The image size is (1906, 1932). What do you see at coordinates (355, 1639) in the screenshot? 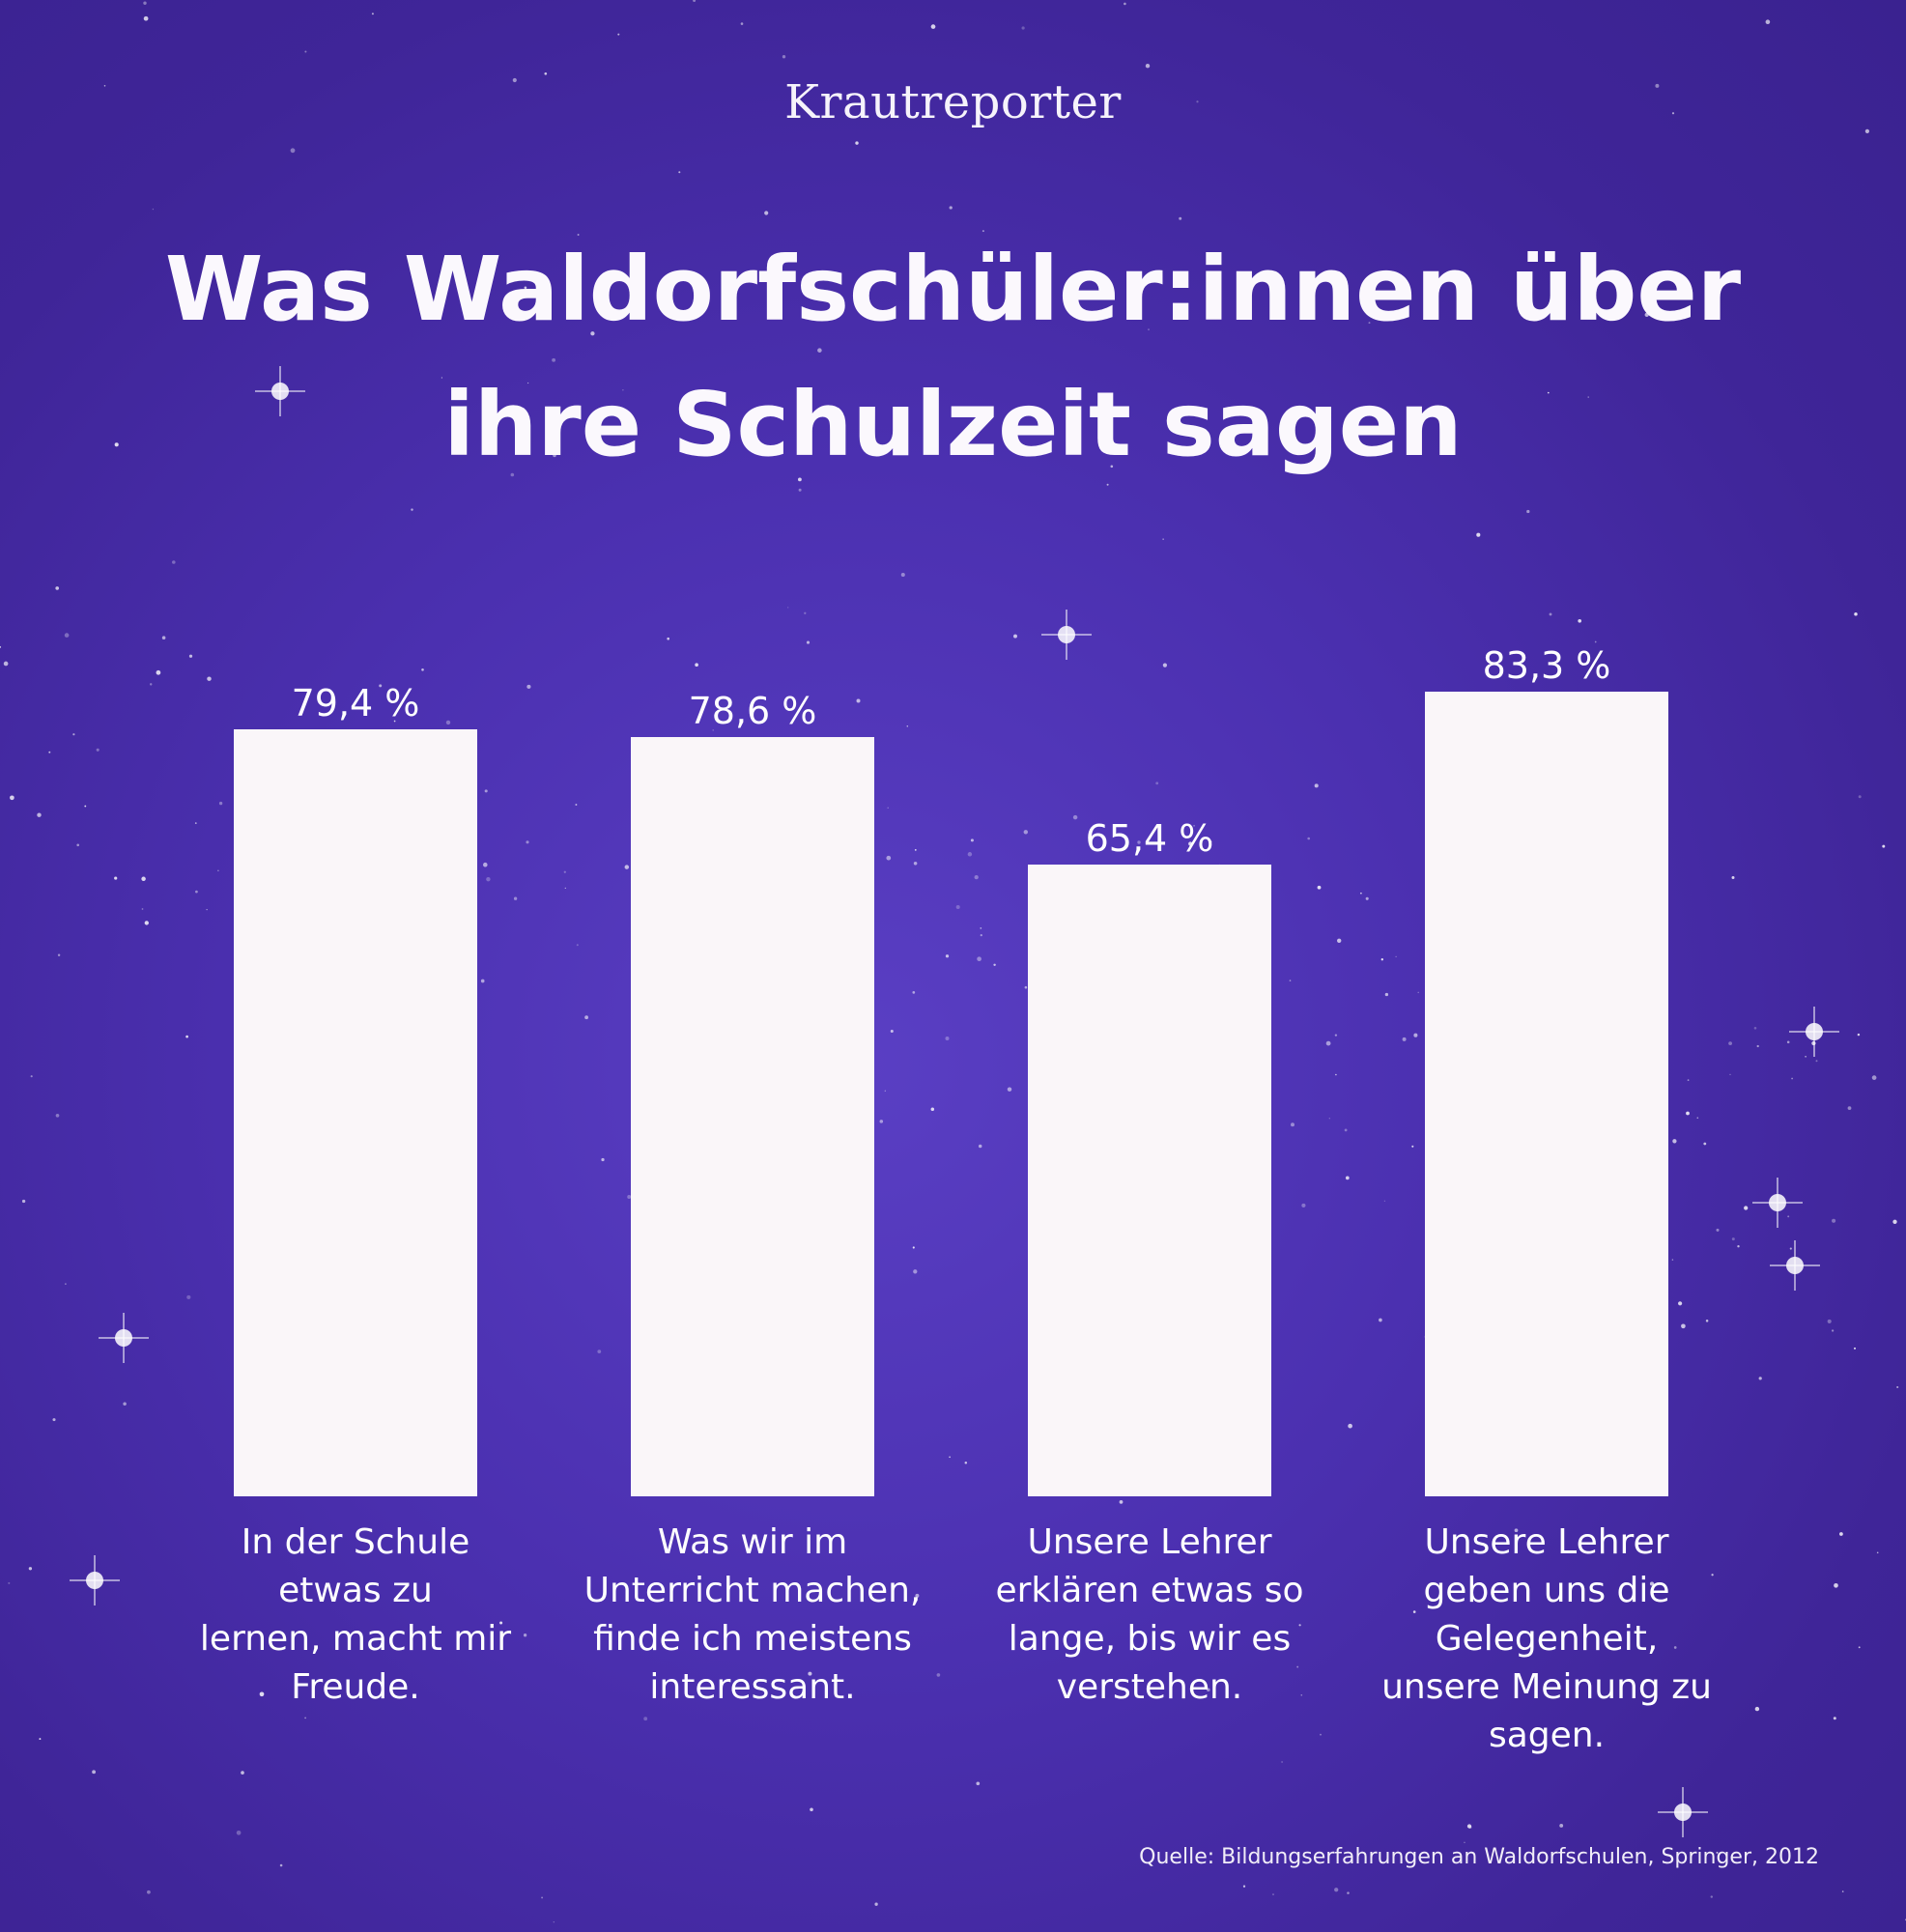
I see `category-label-1-line-3: lernen, macht mir` at bounding box center [355, 1639].